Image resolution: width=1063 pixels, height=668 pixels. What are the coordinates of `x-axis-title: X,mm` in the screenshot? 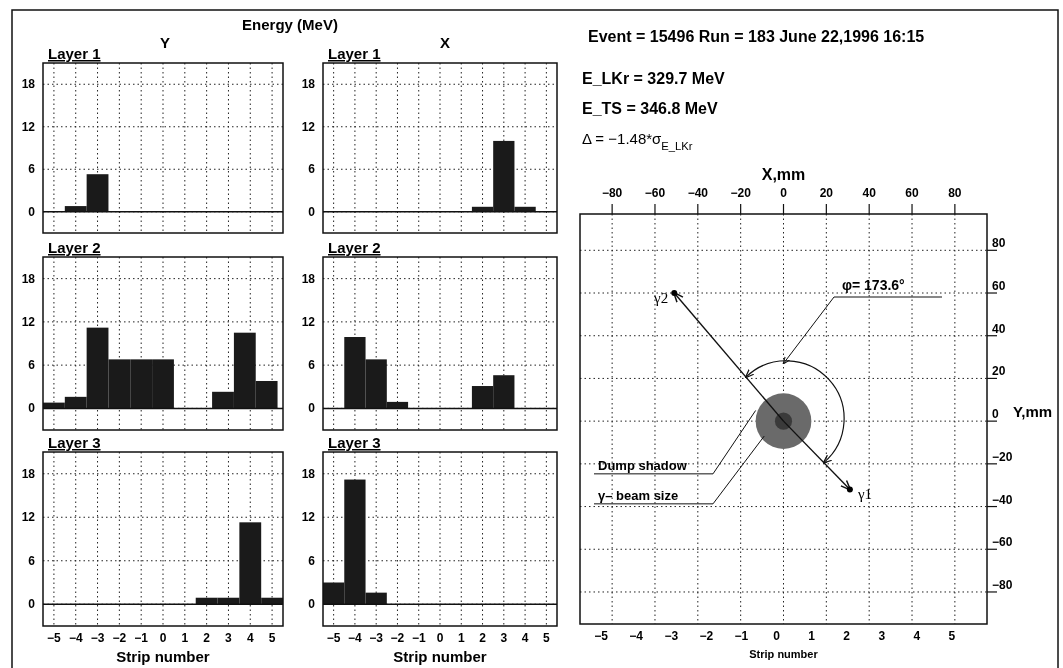 It's located at (783, 174).